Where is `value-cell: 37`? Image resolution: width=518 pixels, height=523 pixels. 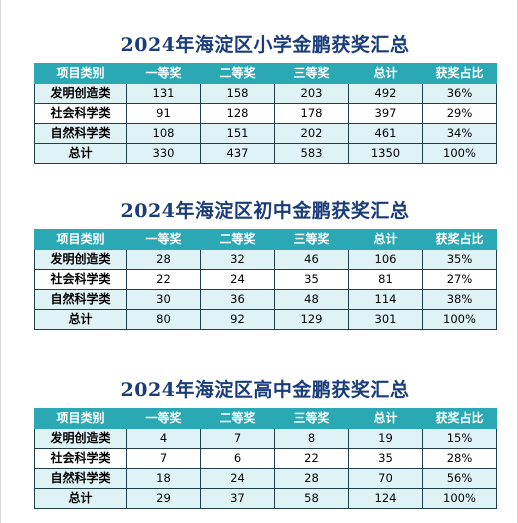
value-cell: 37 is located at coordinates (237, 498).